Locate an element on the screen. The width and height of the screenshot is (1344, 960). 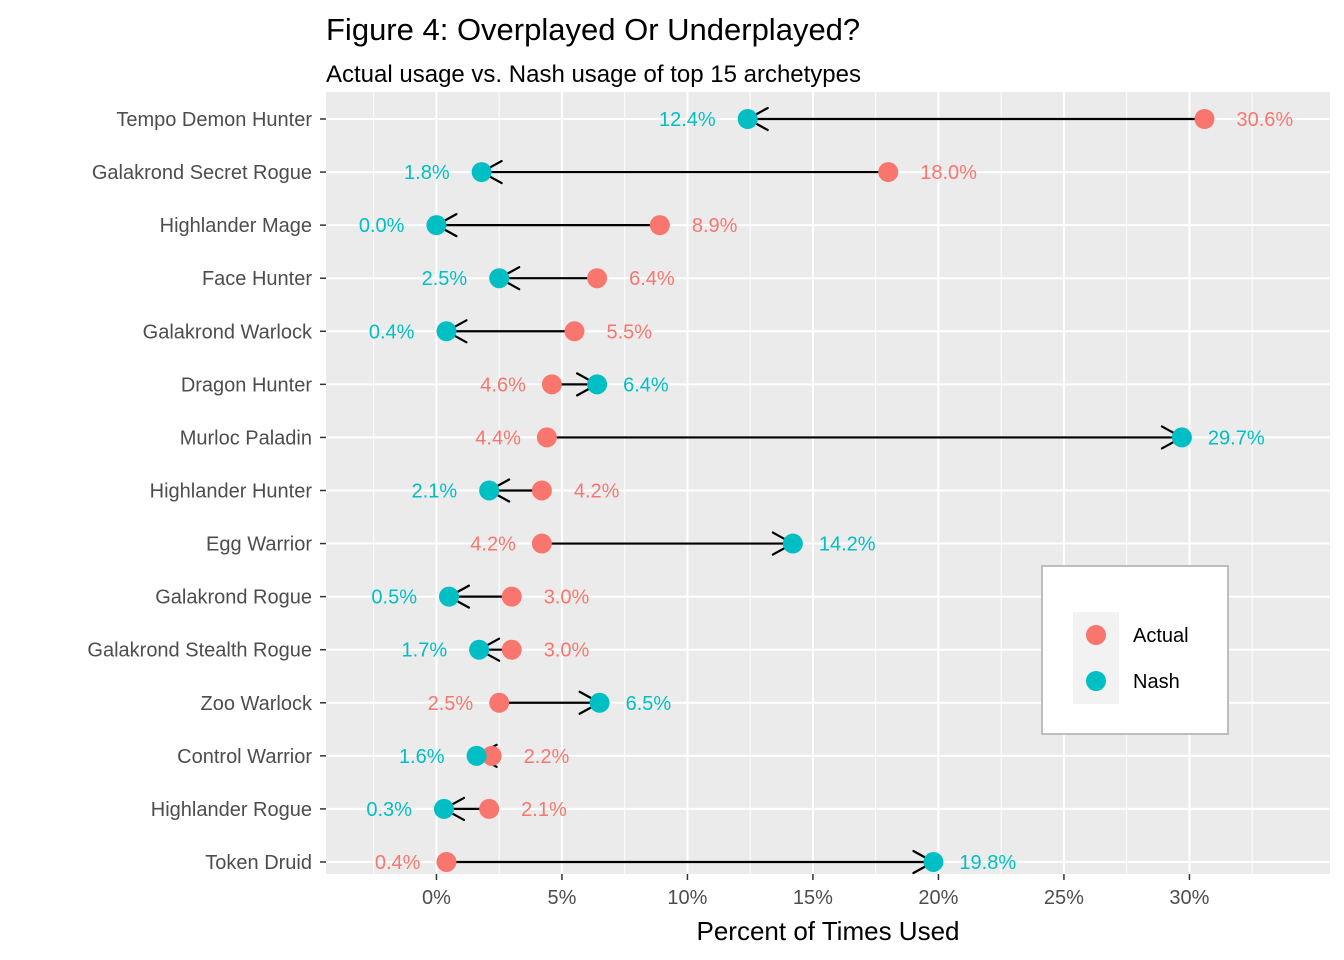
category-label: Highlander Mage is located at coordinates (236, 226).